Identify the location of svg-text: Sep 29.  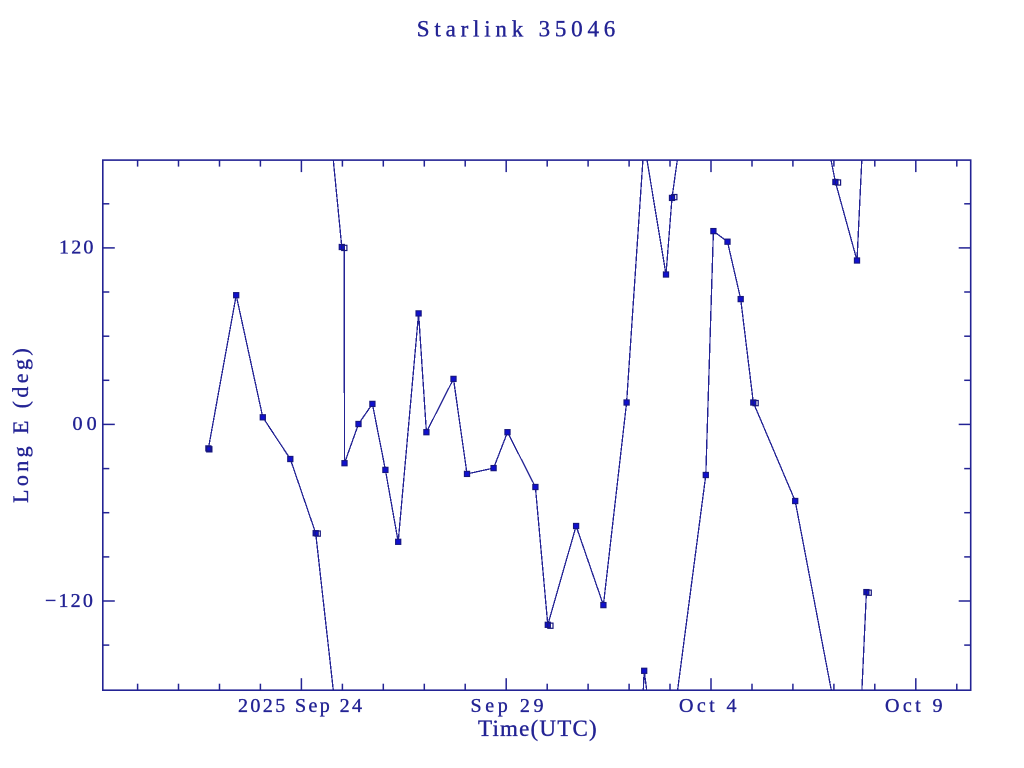
(509, 706).